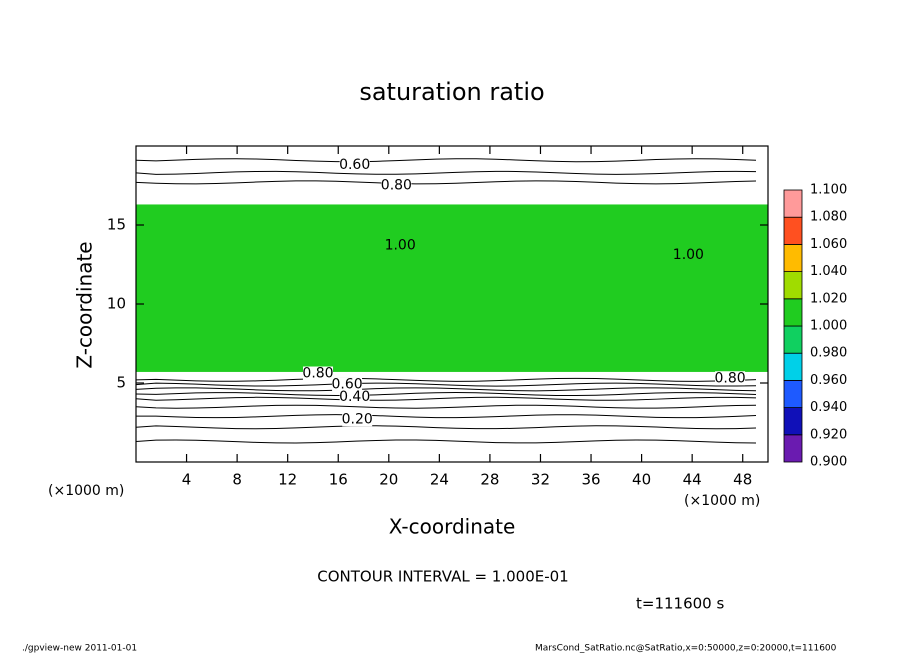 The width and height of the screenshot is (904, 654). Describe the element at coordinates (439, 480) in the screenshot. I see `x-tick-label: 24` at that location.